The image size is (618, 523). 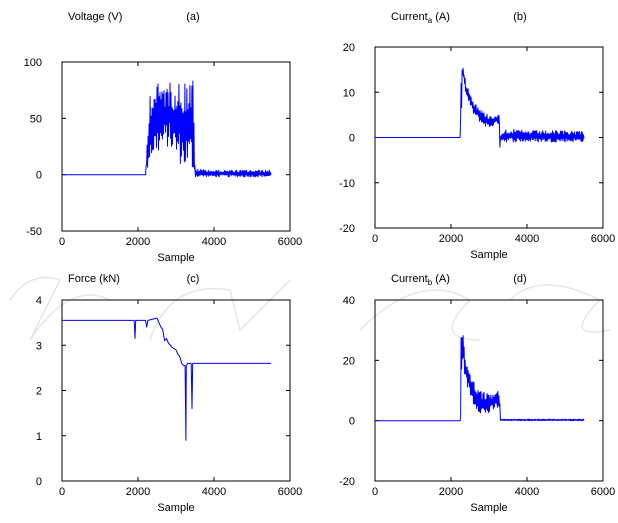 What do you see at coordinates (34, 232) in the screenshot?
I see `y-tick-label: -50` at bounding box center [34, 232].